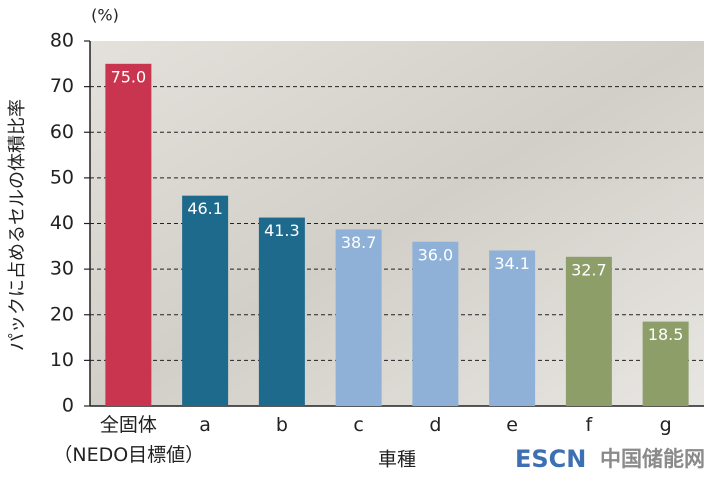  What do you see at coordinates (512, 263) in the screenshot?
I see `value-label: 34.1` at bounding box center [512, 263].